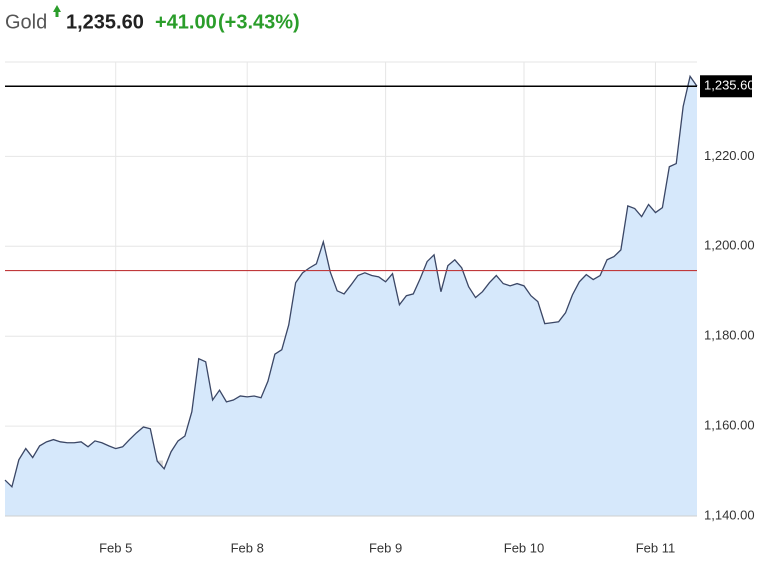 Image resolution: width=759 pixels, height=574 pixels. Describe the element at coordinates (247, 547) in the screenshot. I see `x-tick-label: Feb 8` at that location.